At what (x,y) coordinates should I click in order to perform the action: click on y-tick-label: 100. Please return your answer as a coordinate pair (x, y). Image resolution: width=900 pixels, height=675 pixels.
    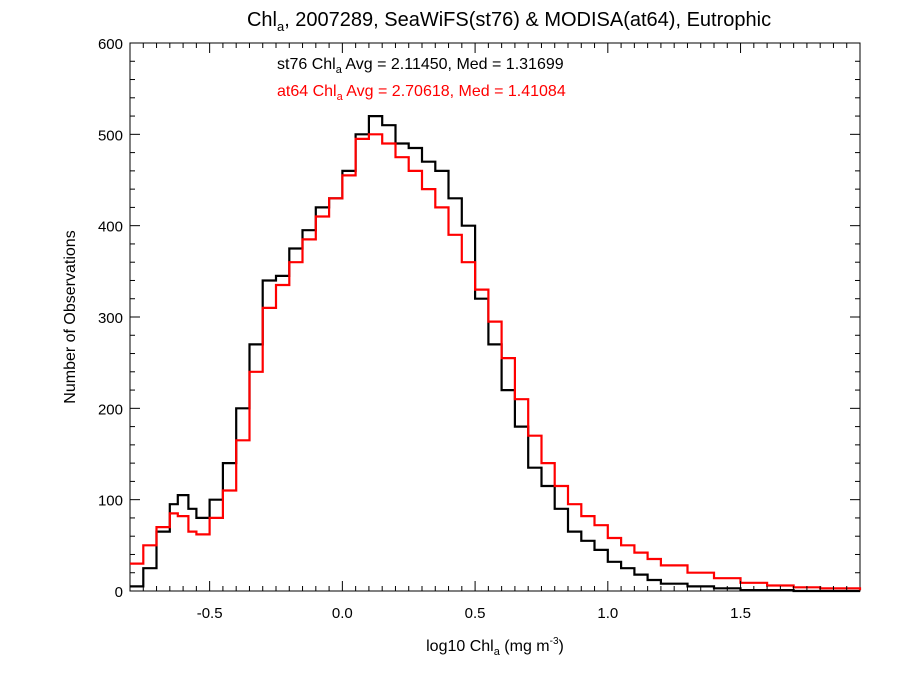
    Looking at the image, I should click on (110, 501).